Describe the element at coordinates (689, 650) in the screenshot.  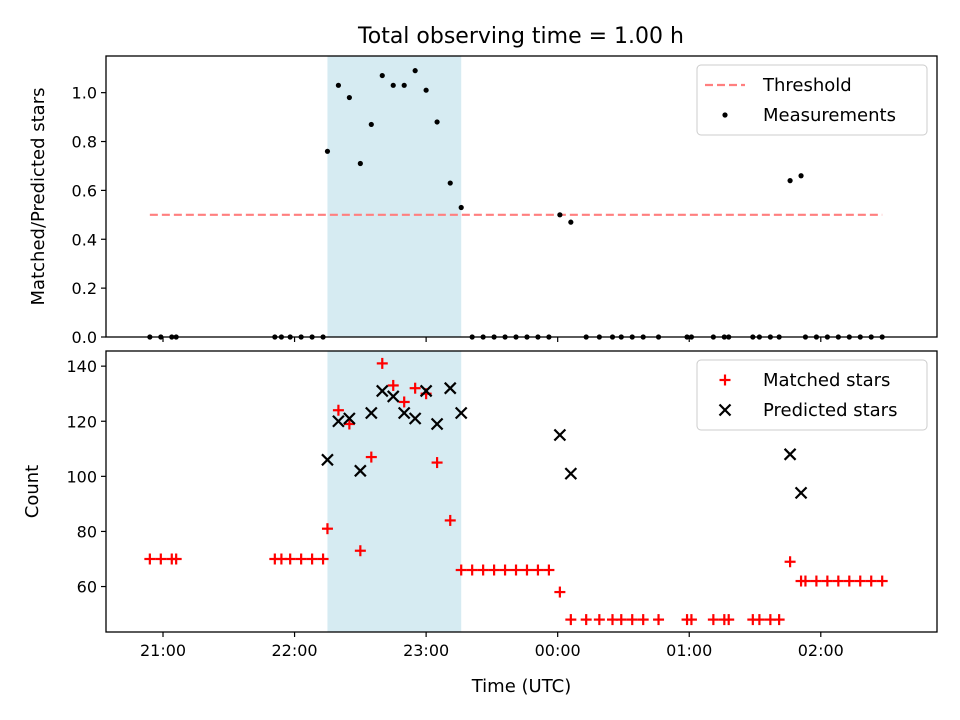
I see `x-tick-label: 01:00` at that location.